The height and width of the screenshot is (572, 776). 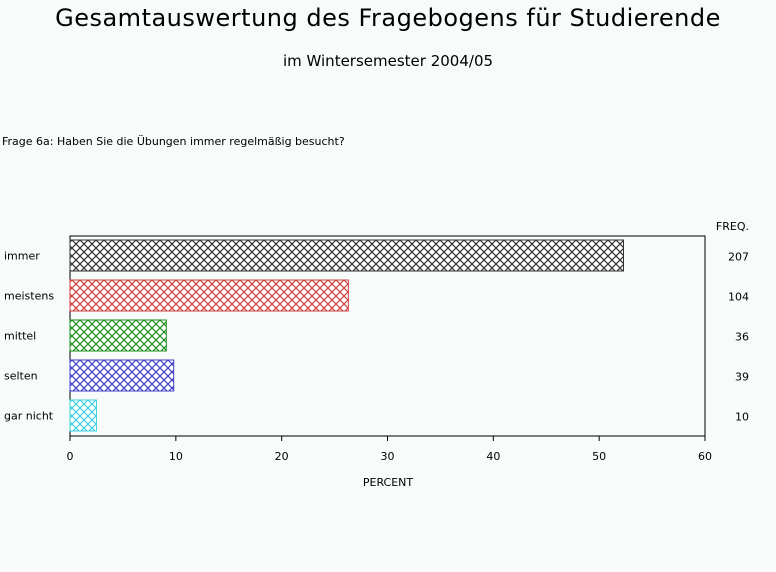 I want to click on category-label: meistens, so click(x=29, y=296).